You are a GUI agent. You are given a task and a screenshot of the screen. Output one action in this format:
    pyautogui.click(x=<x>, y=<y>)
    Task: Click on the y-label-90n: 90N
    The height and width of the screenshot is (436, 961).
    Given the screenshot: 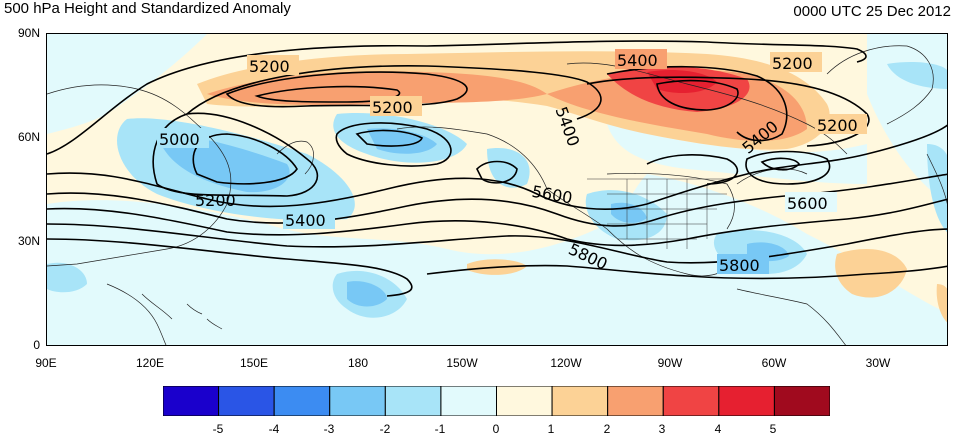 What is the action you would take?
    pyautogui.click(x=28, y=33)
    